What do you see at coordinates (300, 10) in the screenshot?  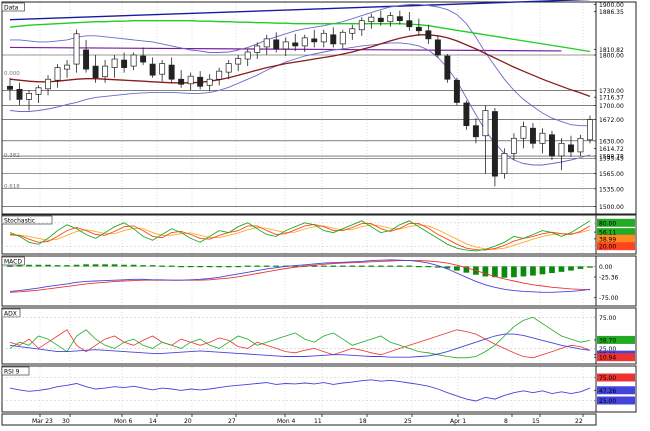 I see `price-trend-line` at bounding box center [300, 10].